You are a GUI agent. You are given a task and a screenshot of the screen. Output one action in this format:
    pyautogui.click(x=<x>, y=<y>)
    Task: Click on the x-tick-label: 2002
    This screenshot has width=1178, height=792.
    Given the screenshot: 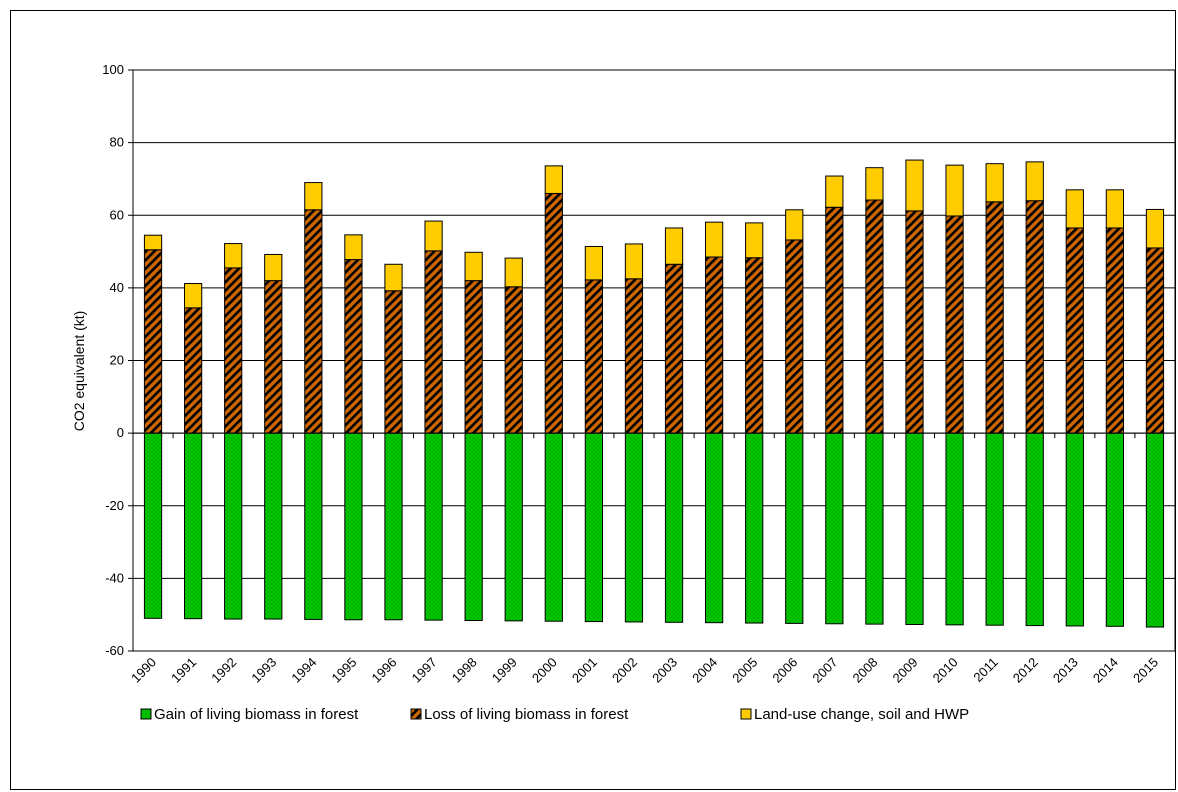 What is the action you would take?
    pyautogui.click(x=624, y=670)
    